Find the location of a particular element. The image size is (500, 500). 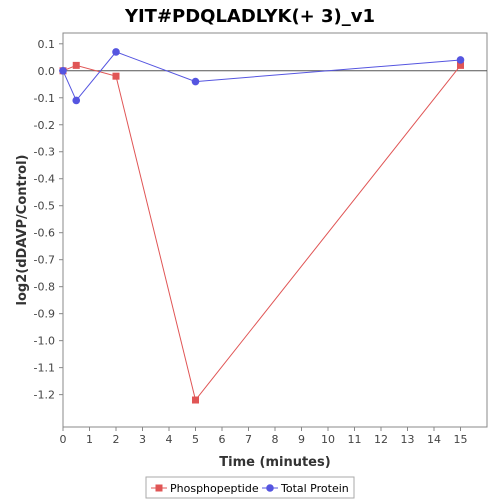

x-tick-label: 14 is located at coordinates (434, 439).